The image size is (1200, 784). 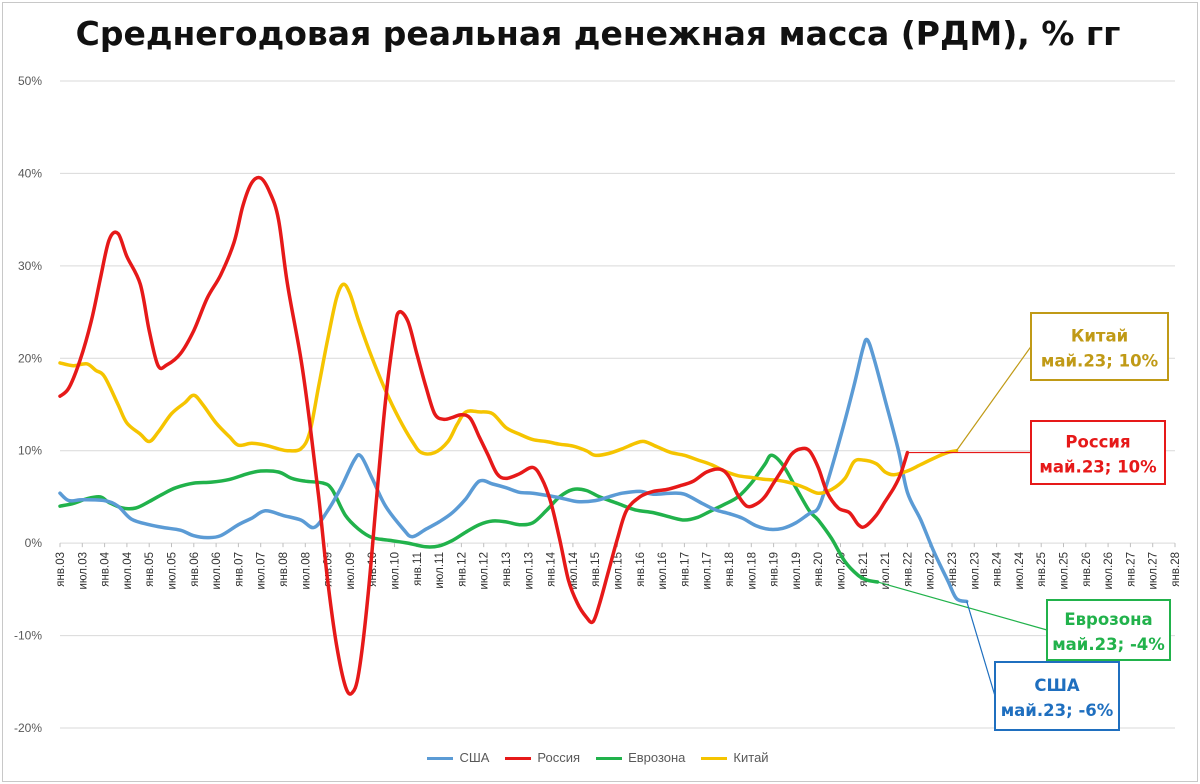 What do you see at coordinates (507, 569) in the screenshot?
I see `x-tick-label: янв.13` at bounding box center [507, 569].